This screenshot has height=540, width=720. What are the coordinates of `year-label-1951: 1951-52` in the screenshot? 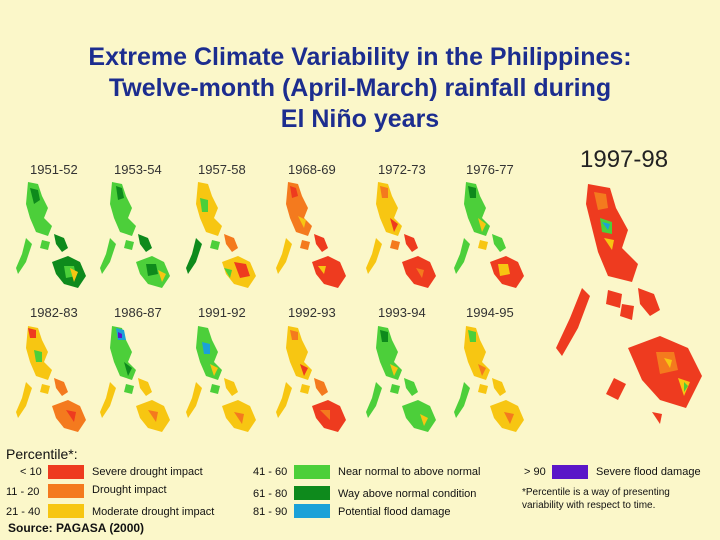 It's located at (54, 169).